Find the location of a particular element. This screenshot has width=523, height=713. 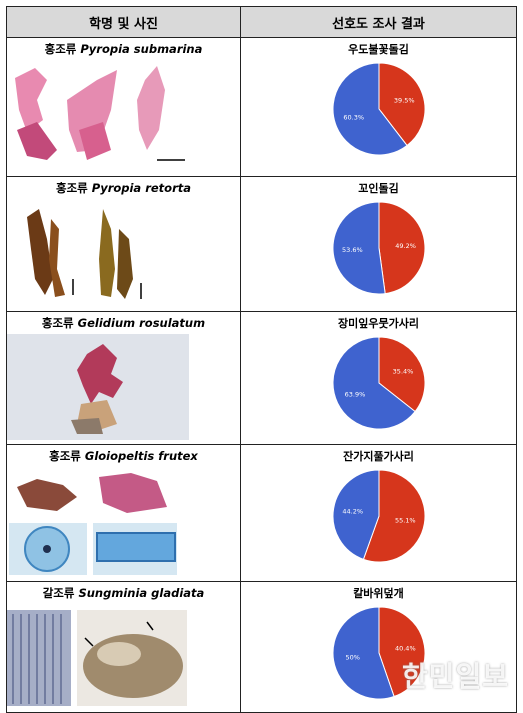

species-cell: 홍조류 Pyropia retorta is located at coordinates (123, 244).